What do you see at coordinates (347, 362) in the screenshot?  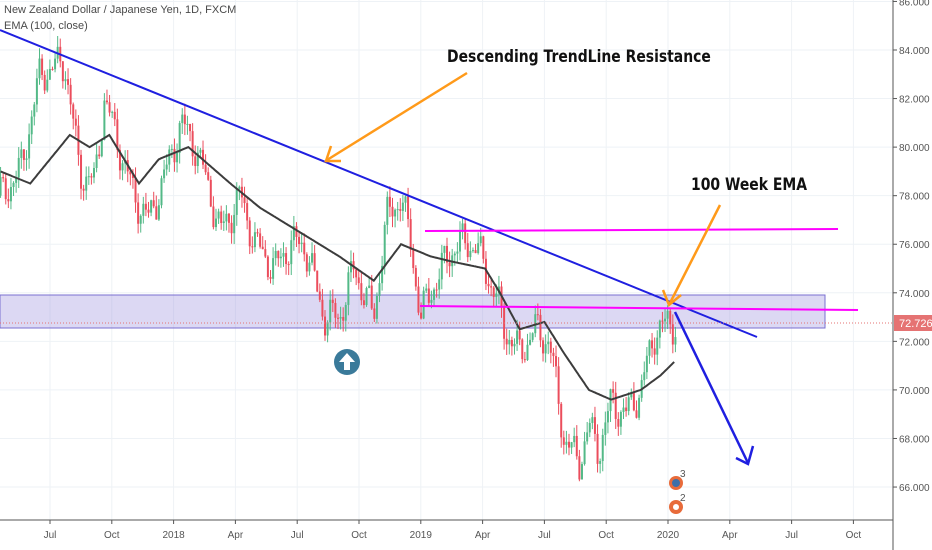 I see `up-arrow-icon` at bounding box center [347, 362].